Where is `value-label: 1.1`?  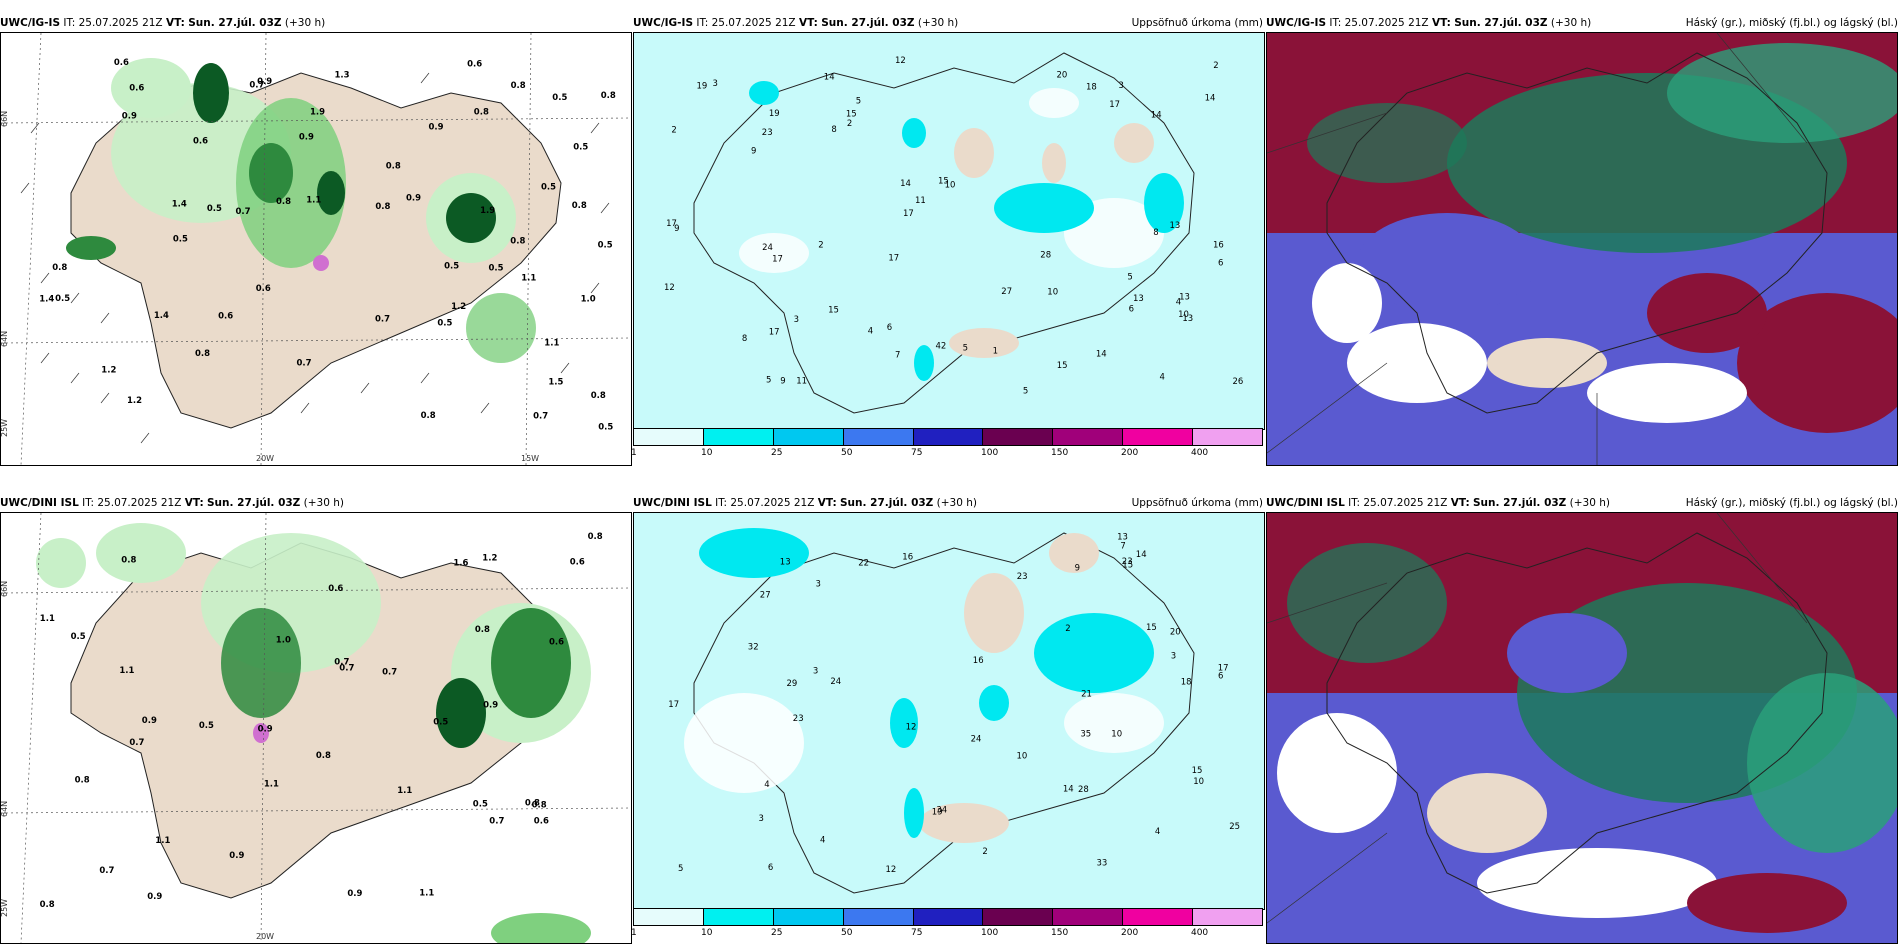
value-label: 1.1 is located at coordinates (528, 278).